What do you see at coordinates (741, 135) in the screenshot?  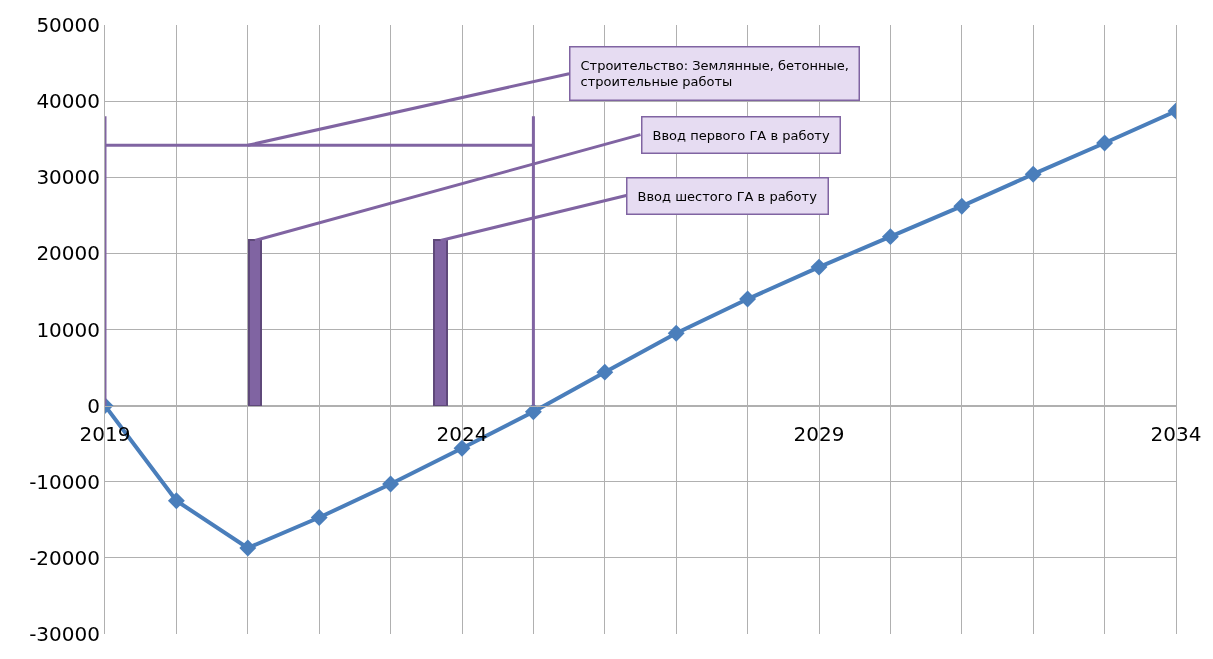 I see `annotation: Ввод первого ГА в работу` at bounding box center [741, 135].